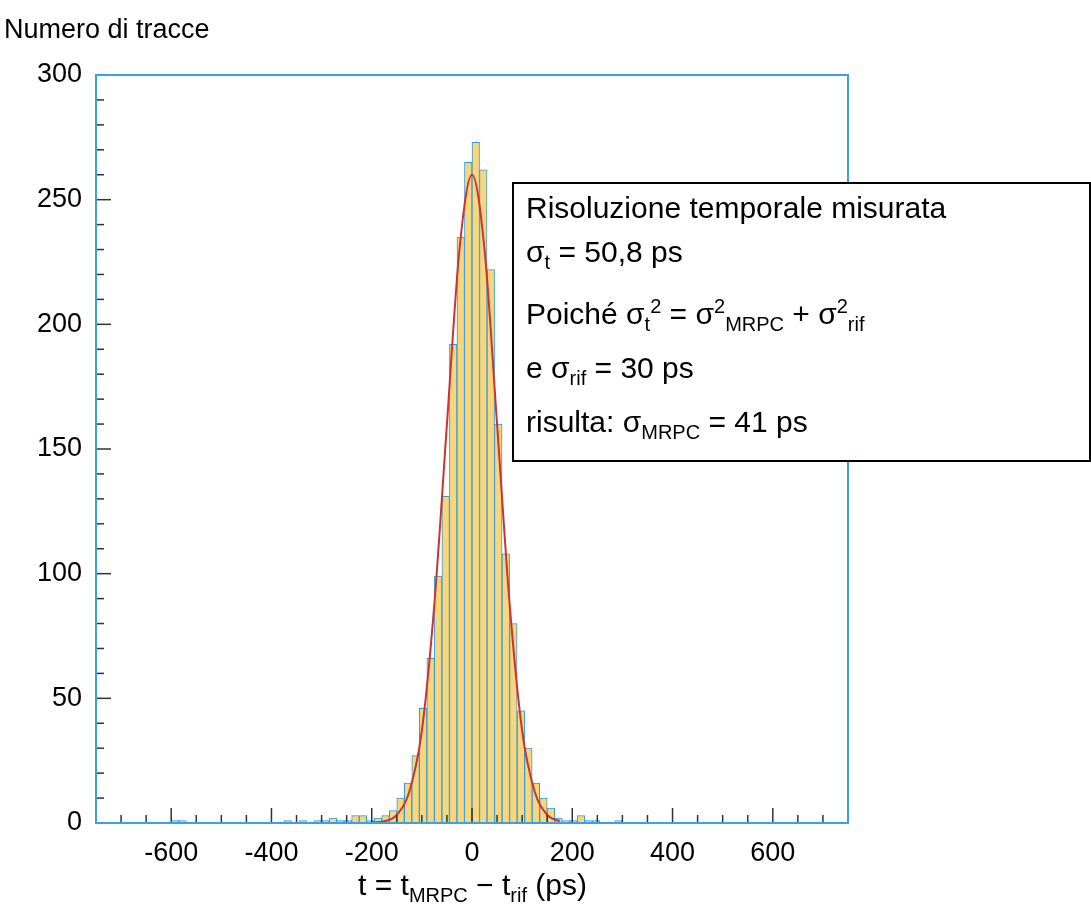 Image resolution: width=1091 pixels, height=921 pixels. What do you see at coordinates (572, 851) in the screenshot?
I see `x-tick-label: 200` at bounding box center [572, 851].